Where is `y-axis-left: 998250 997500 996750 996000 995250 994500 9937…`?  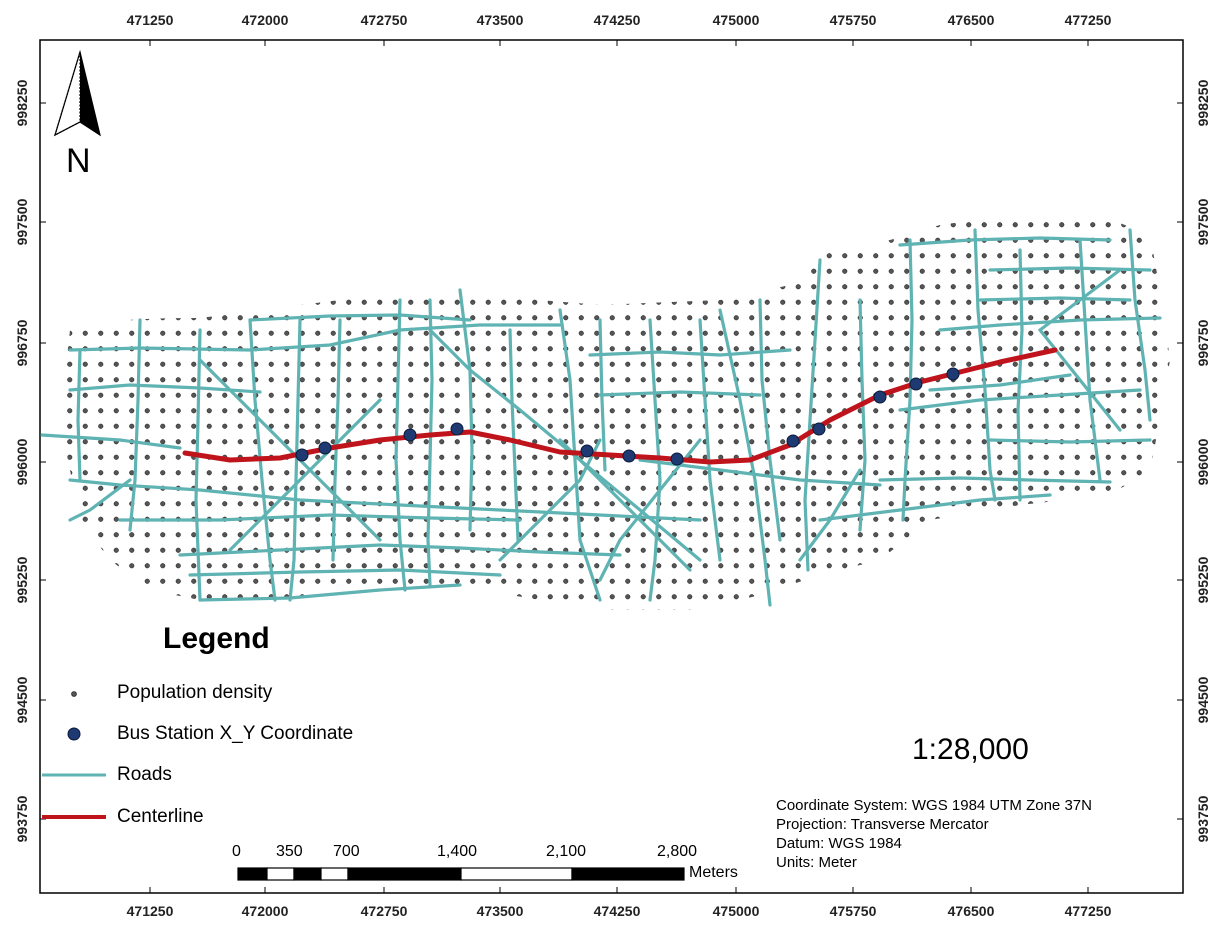 y-axis-left: 998250 997500 996750 996000 995250 994500 9937… is located at coordinates (30, 460).